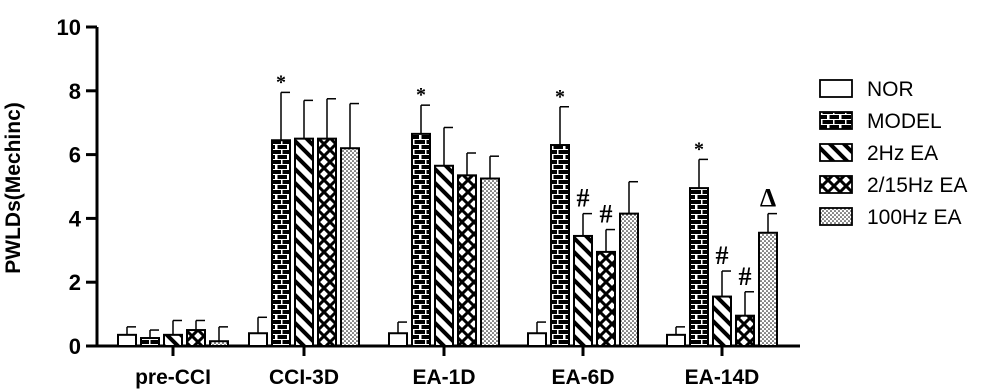 The width and height of the screenshot is (997, 390). I want to click on x-tick-label: CCI-3D, so click(304, 377).